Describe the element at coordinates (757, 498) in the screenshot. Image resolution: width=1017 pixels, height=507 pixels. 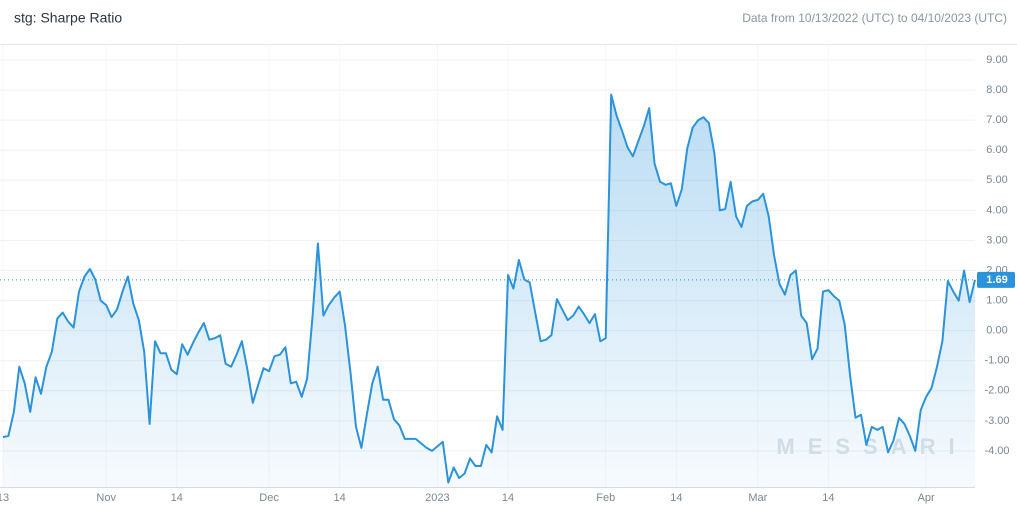
I see `x-tick-label: Mar` at that location.